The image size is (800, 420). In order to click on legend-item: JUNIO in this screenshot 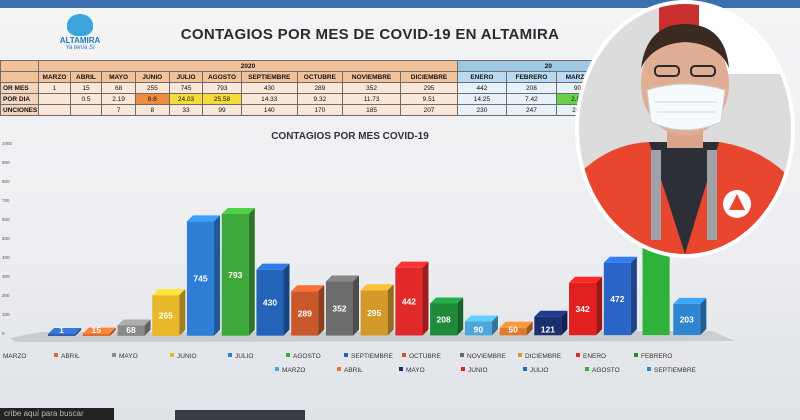, I will do `click(474, 370)`.